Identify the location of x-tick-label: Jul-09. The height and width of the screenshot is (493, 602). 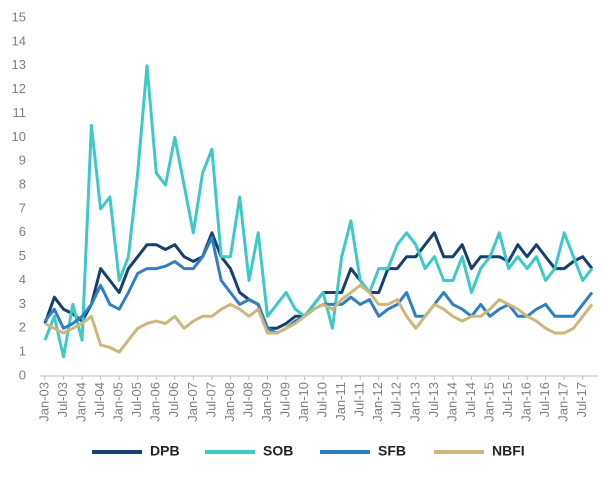
(284, 399).